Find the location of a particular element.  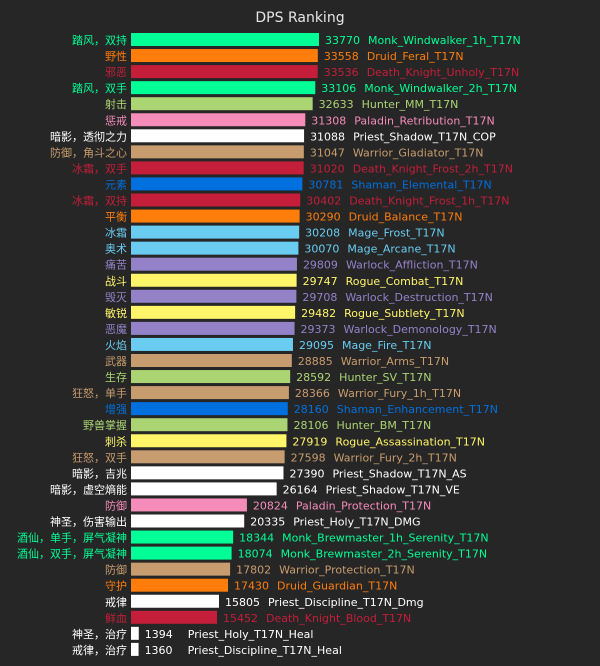

sim-name-label: Monk_Windwalker_2h_T17N is located at coordinates (440, 88).